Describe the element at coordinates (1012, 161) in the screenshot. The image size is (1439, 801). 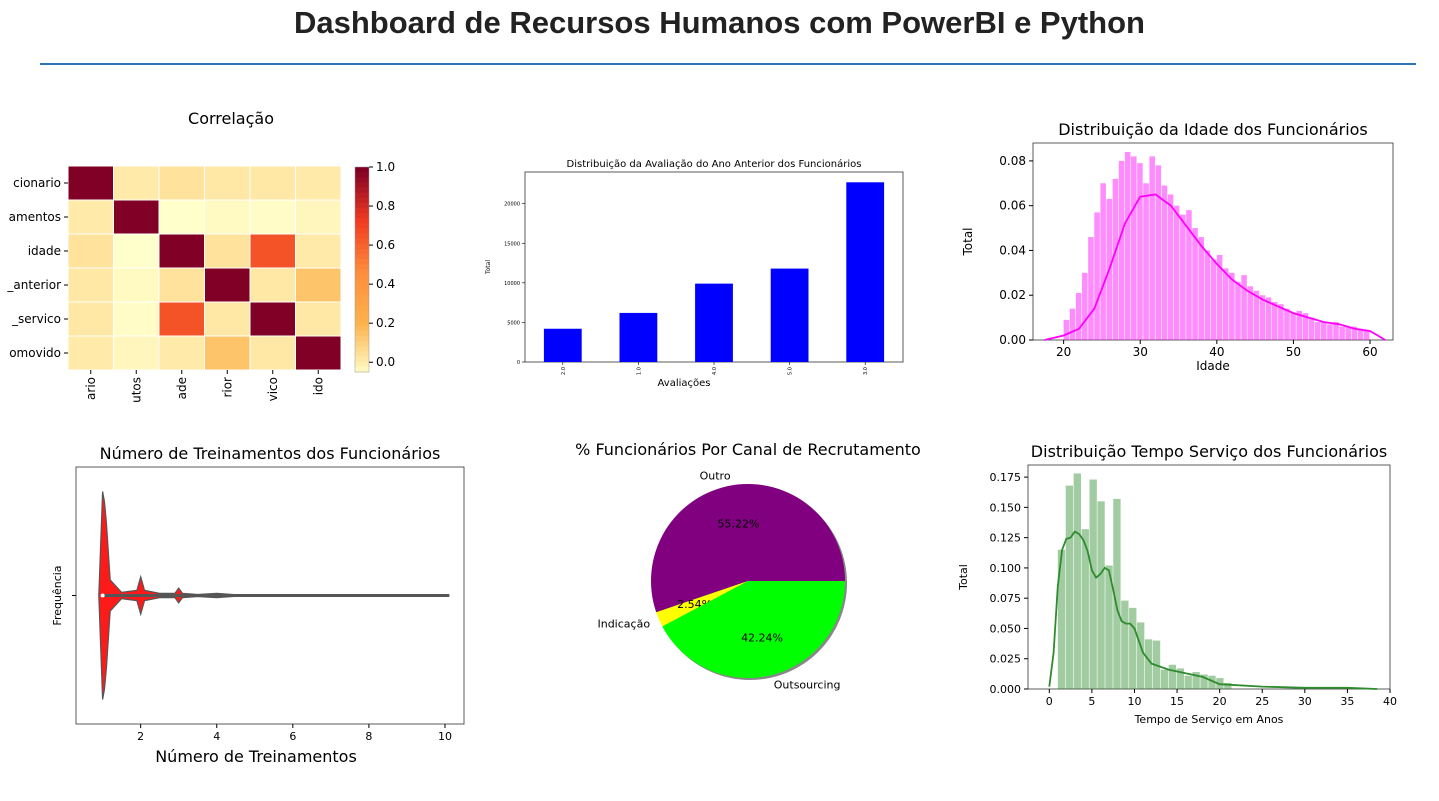
I see `age-hist-y-tick-label: 0.08` at that location.